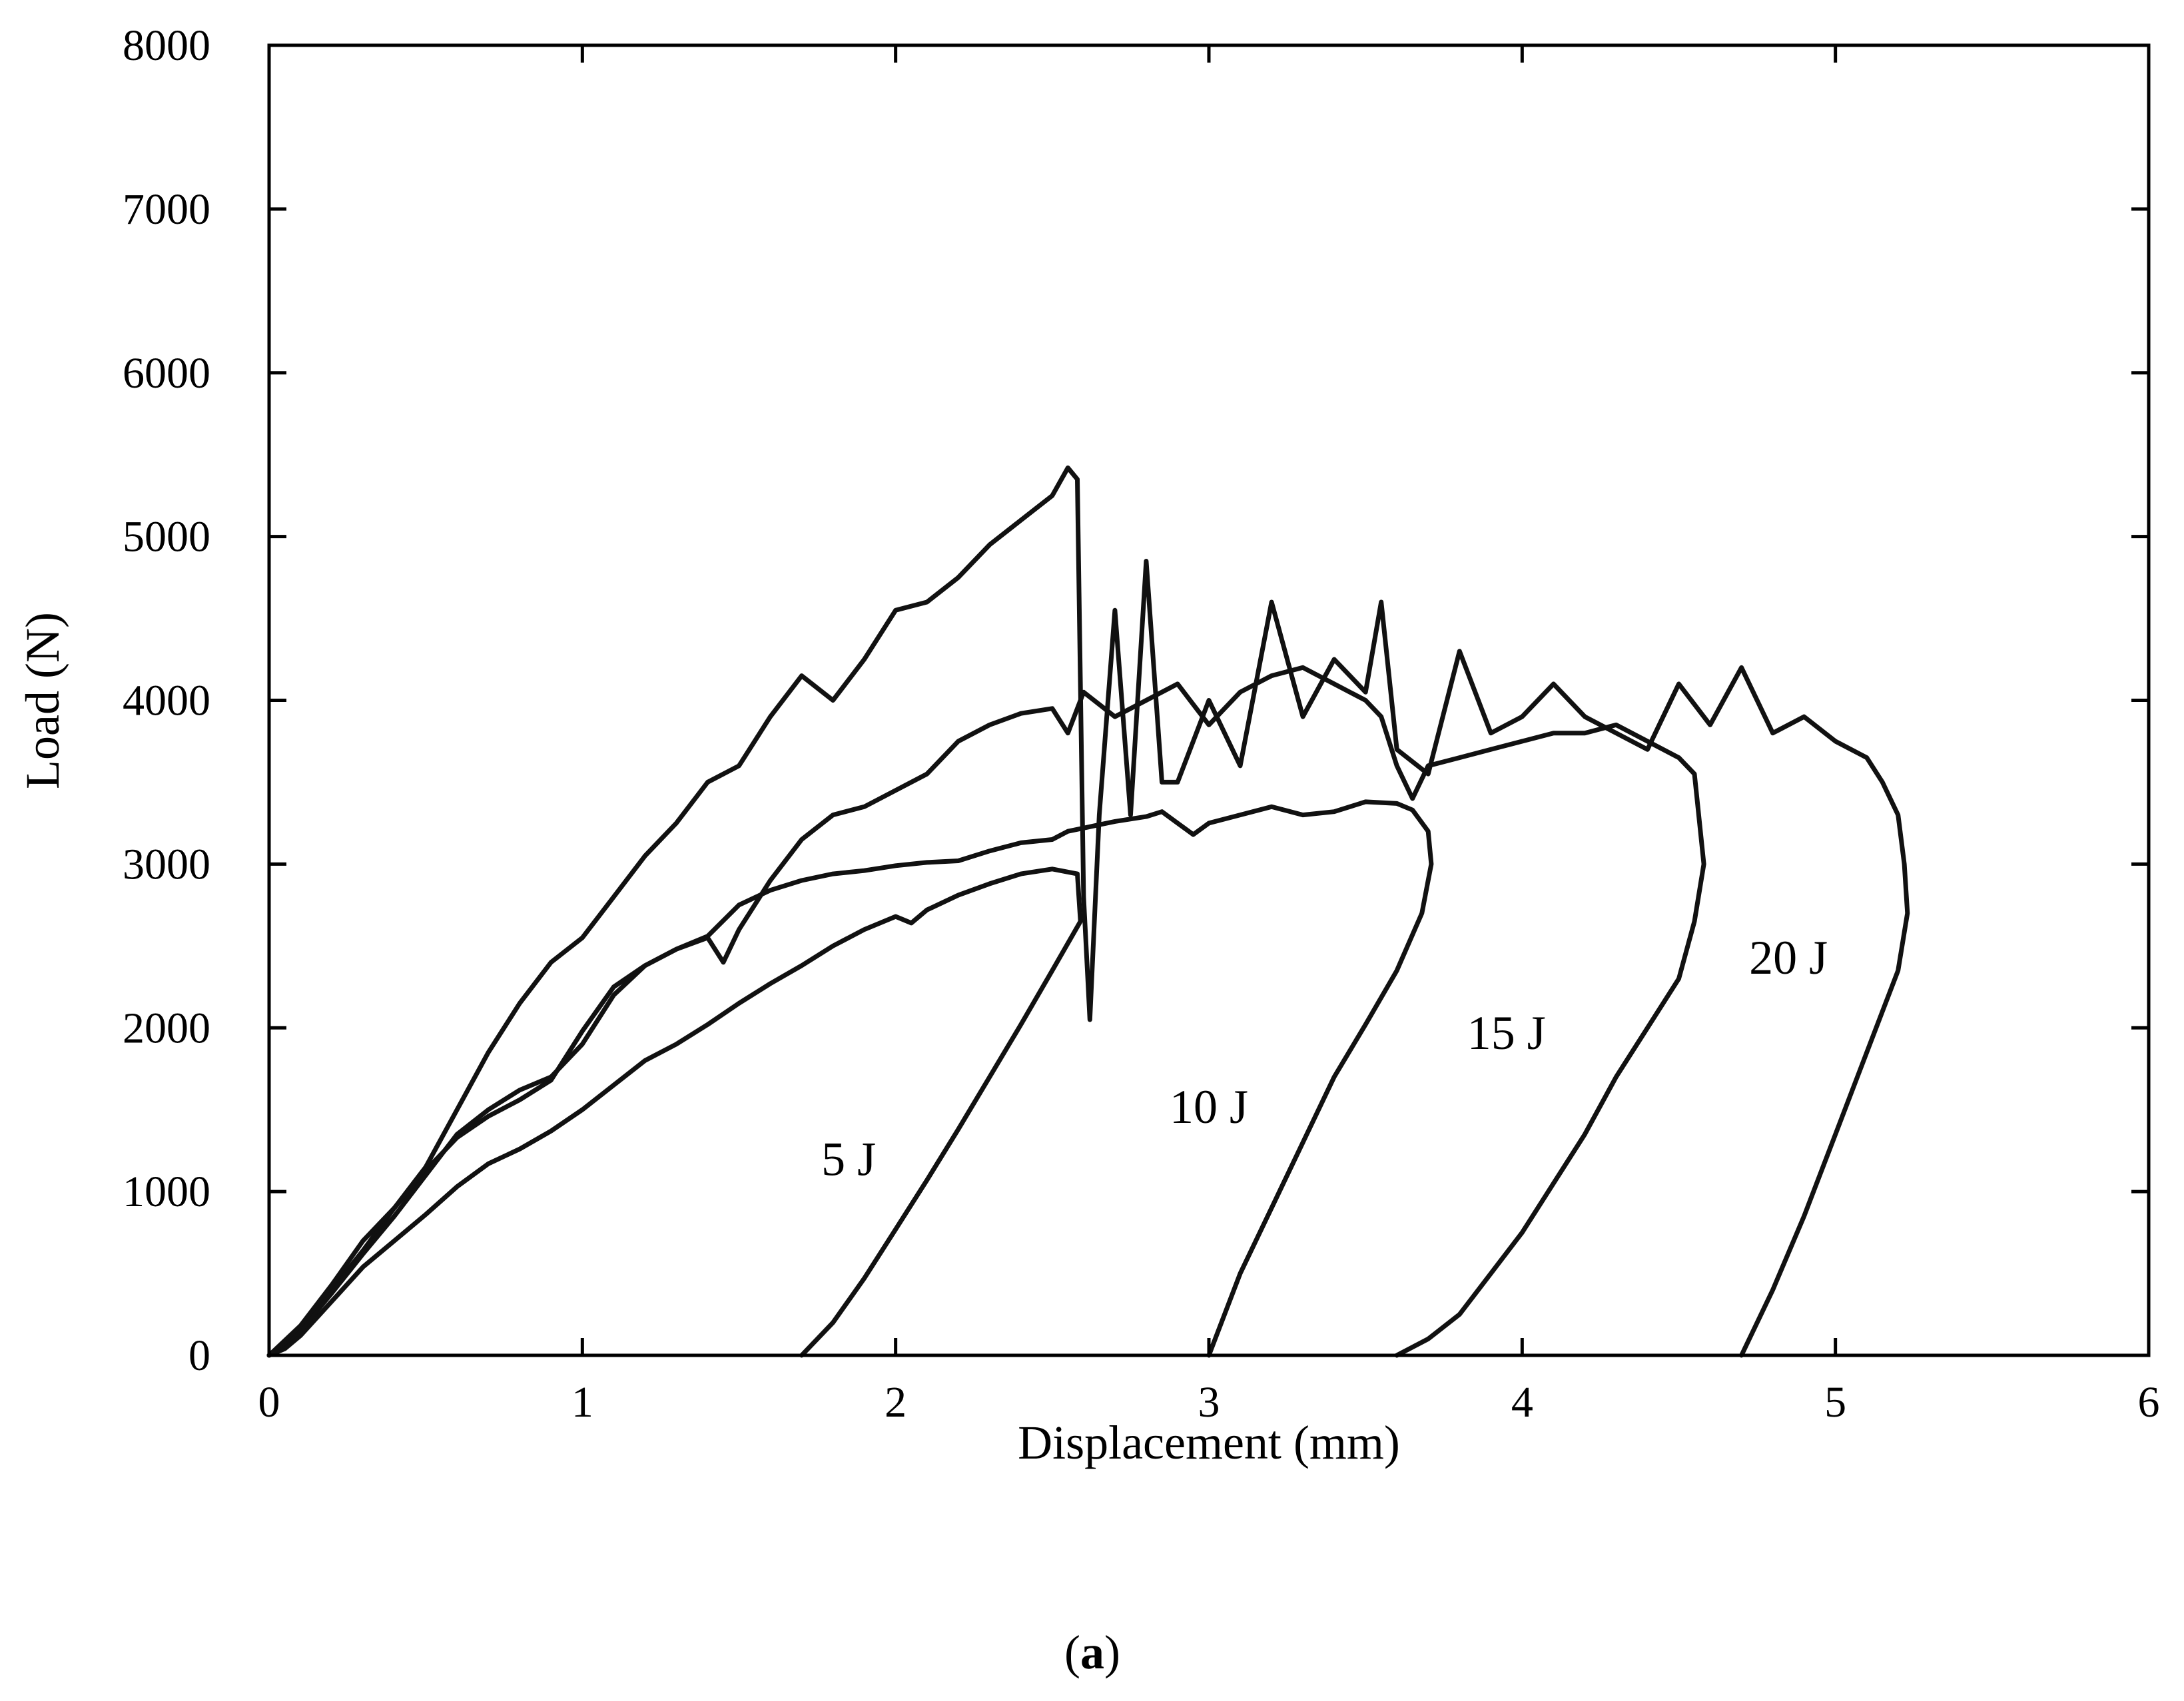 Image resolution: width=2184 pixels, height=1701 pixels. I want to click on y-tick-label: 8000, so click(166, 45).